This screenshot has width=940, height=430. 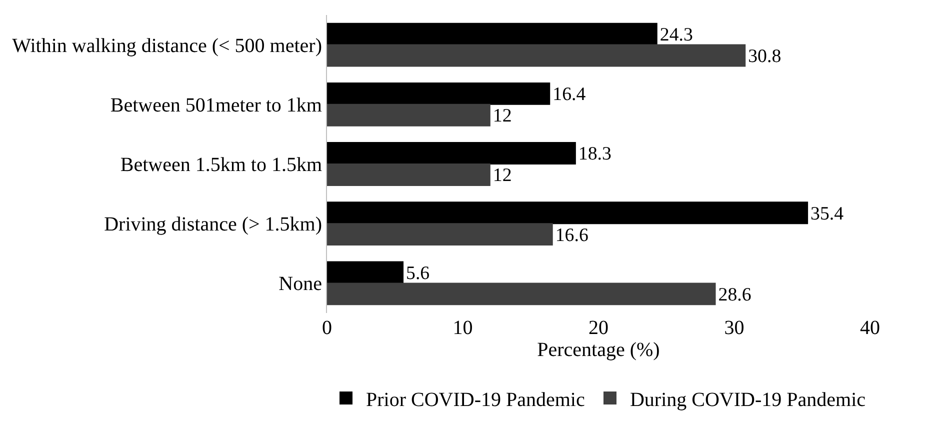 What do you see at coordinates (735, 295) in the screenshot?
I see `data-label: 28.6` at bounding box center [735, 295].